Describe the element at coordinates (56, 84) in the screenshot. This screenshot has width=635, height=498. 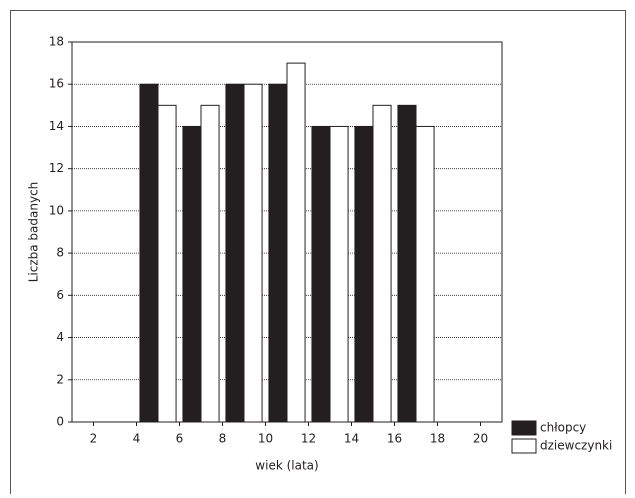
I see `y-tick-label: 16` at that location.